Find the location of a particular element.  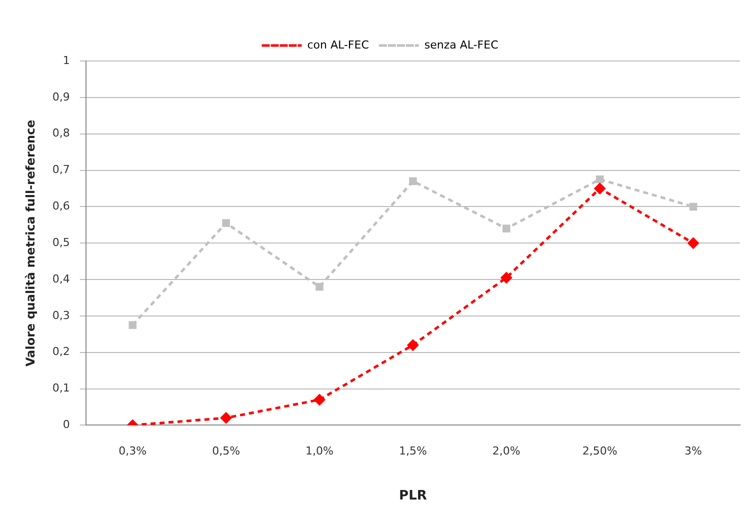

x-tick-label: 2,50% is located at coordinates (600, 451).